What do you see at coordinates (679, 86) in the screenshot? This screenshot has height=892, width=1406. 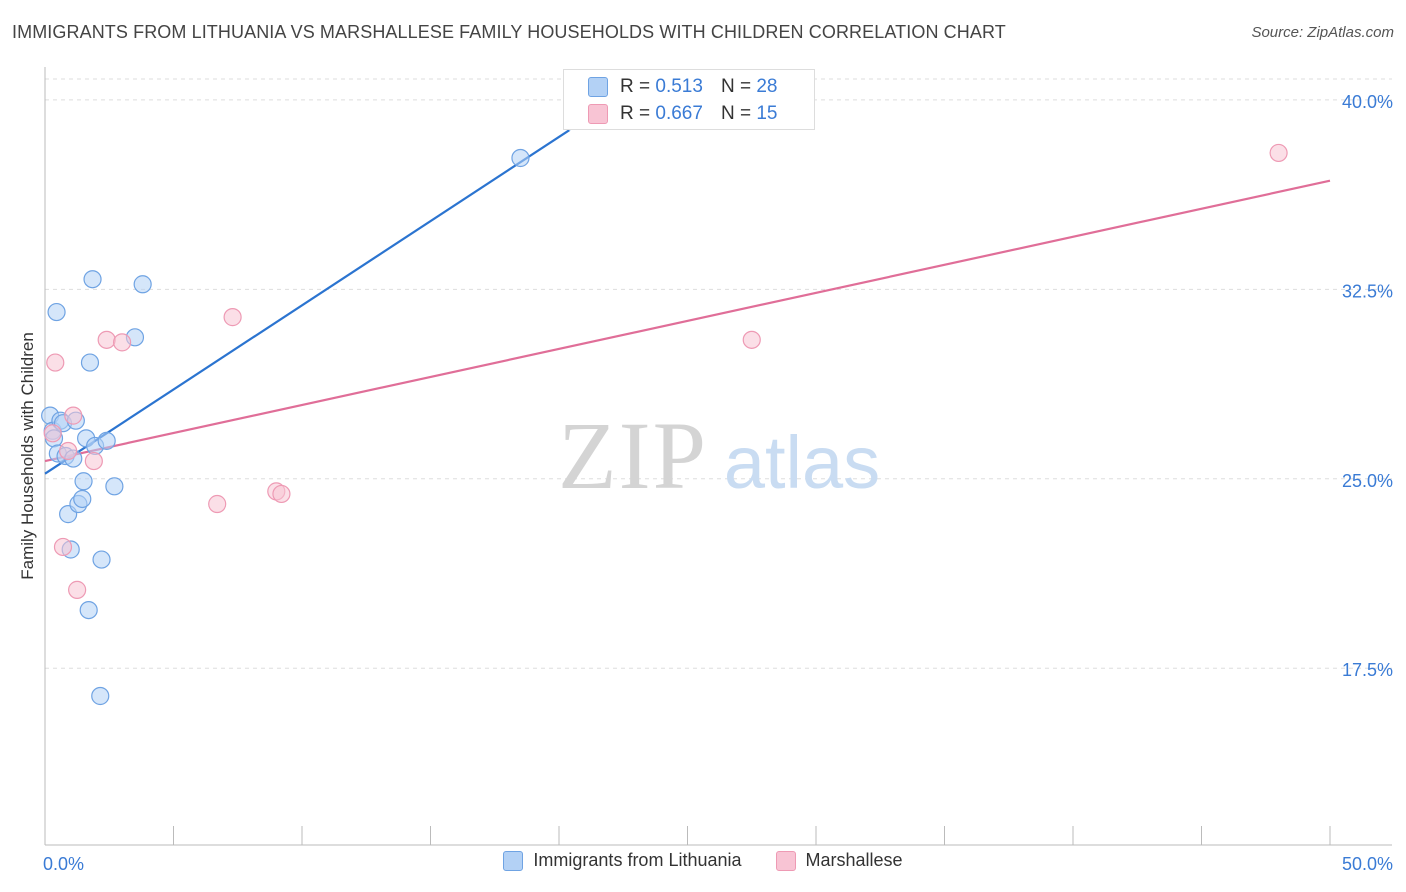 I see `r-value: 0.513` at bounding box center [679, 86].